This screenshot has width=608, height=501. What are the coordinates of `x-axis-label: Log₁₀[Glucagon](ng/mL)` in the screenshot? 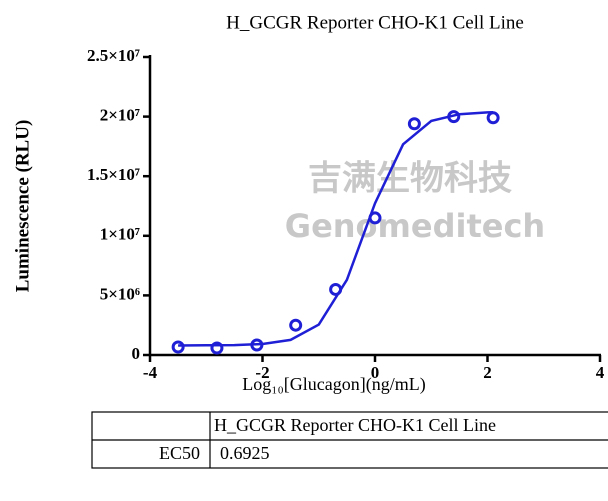 It's located at (334, 384).